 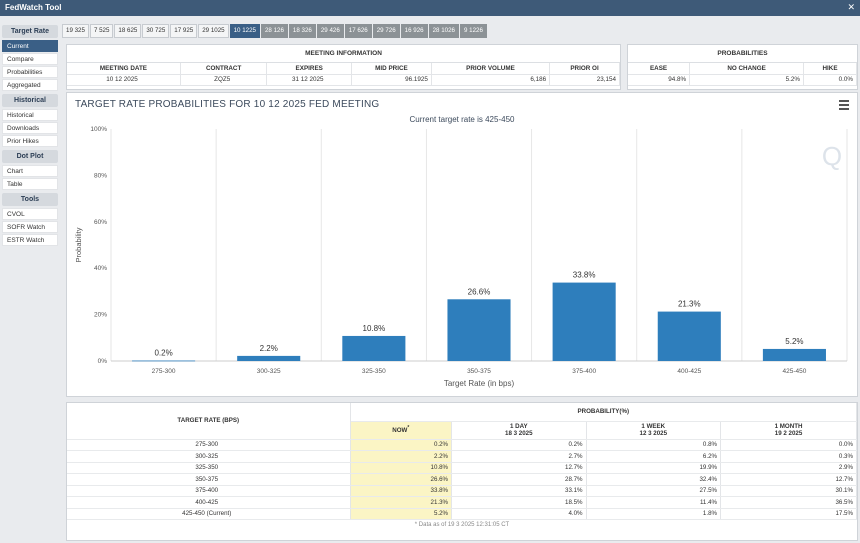 What do you see at coordinates (30, 184) in the screenshot?
I see `sidebar-item-table: Table` at bounding box center [30, 184].